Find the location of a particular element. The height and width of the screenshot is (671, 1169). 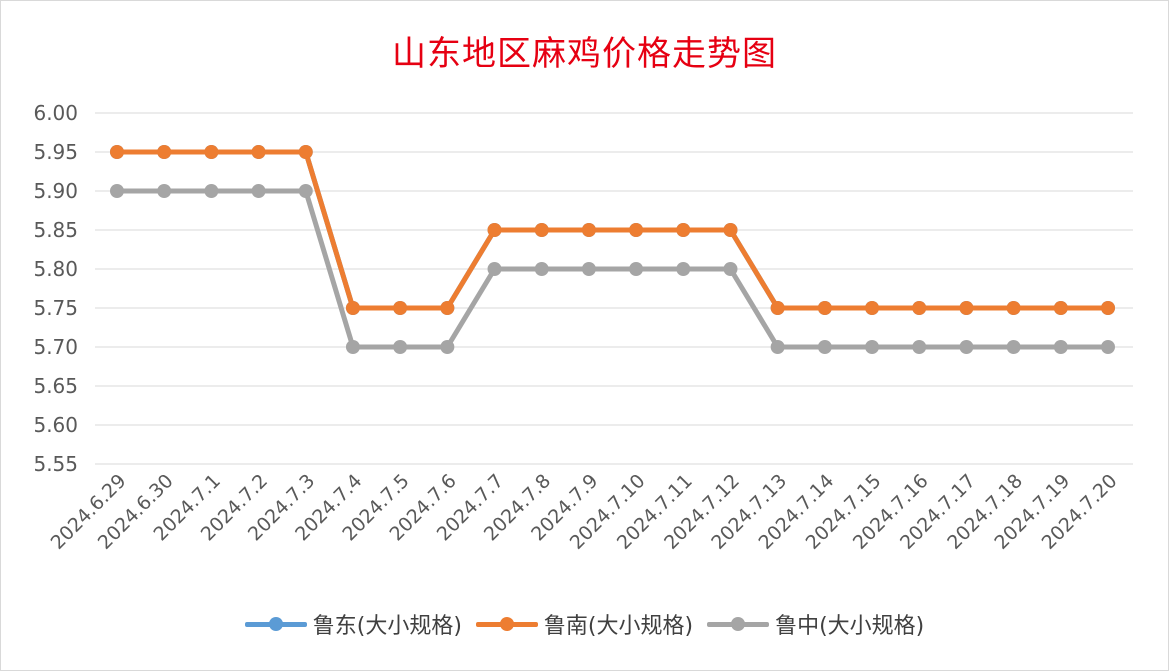

y-tick-label: 5.65 is located at coordinates (55, 386).